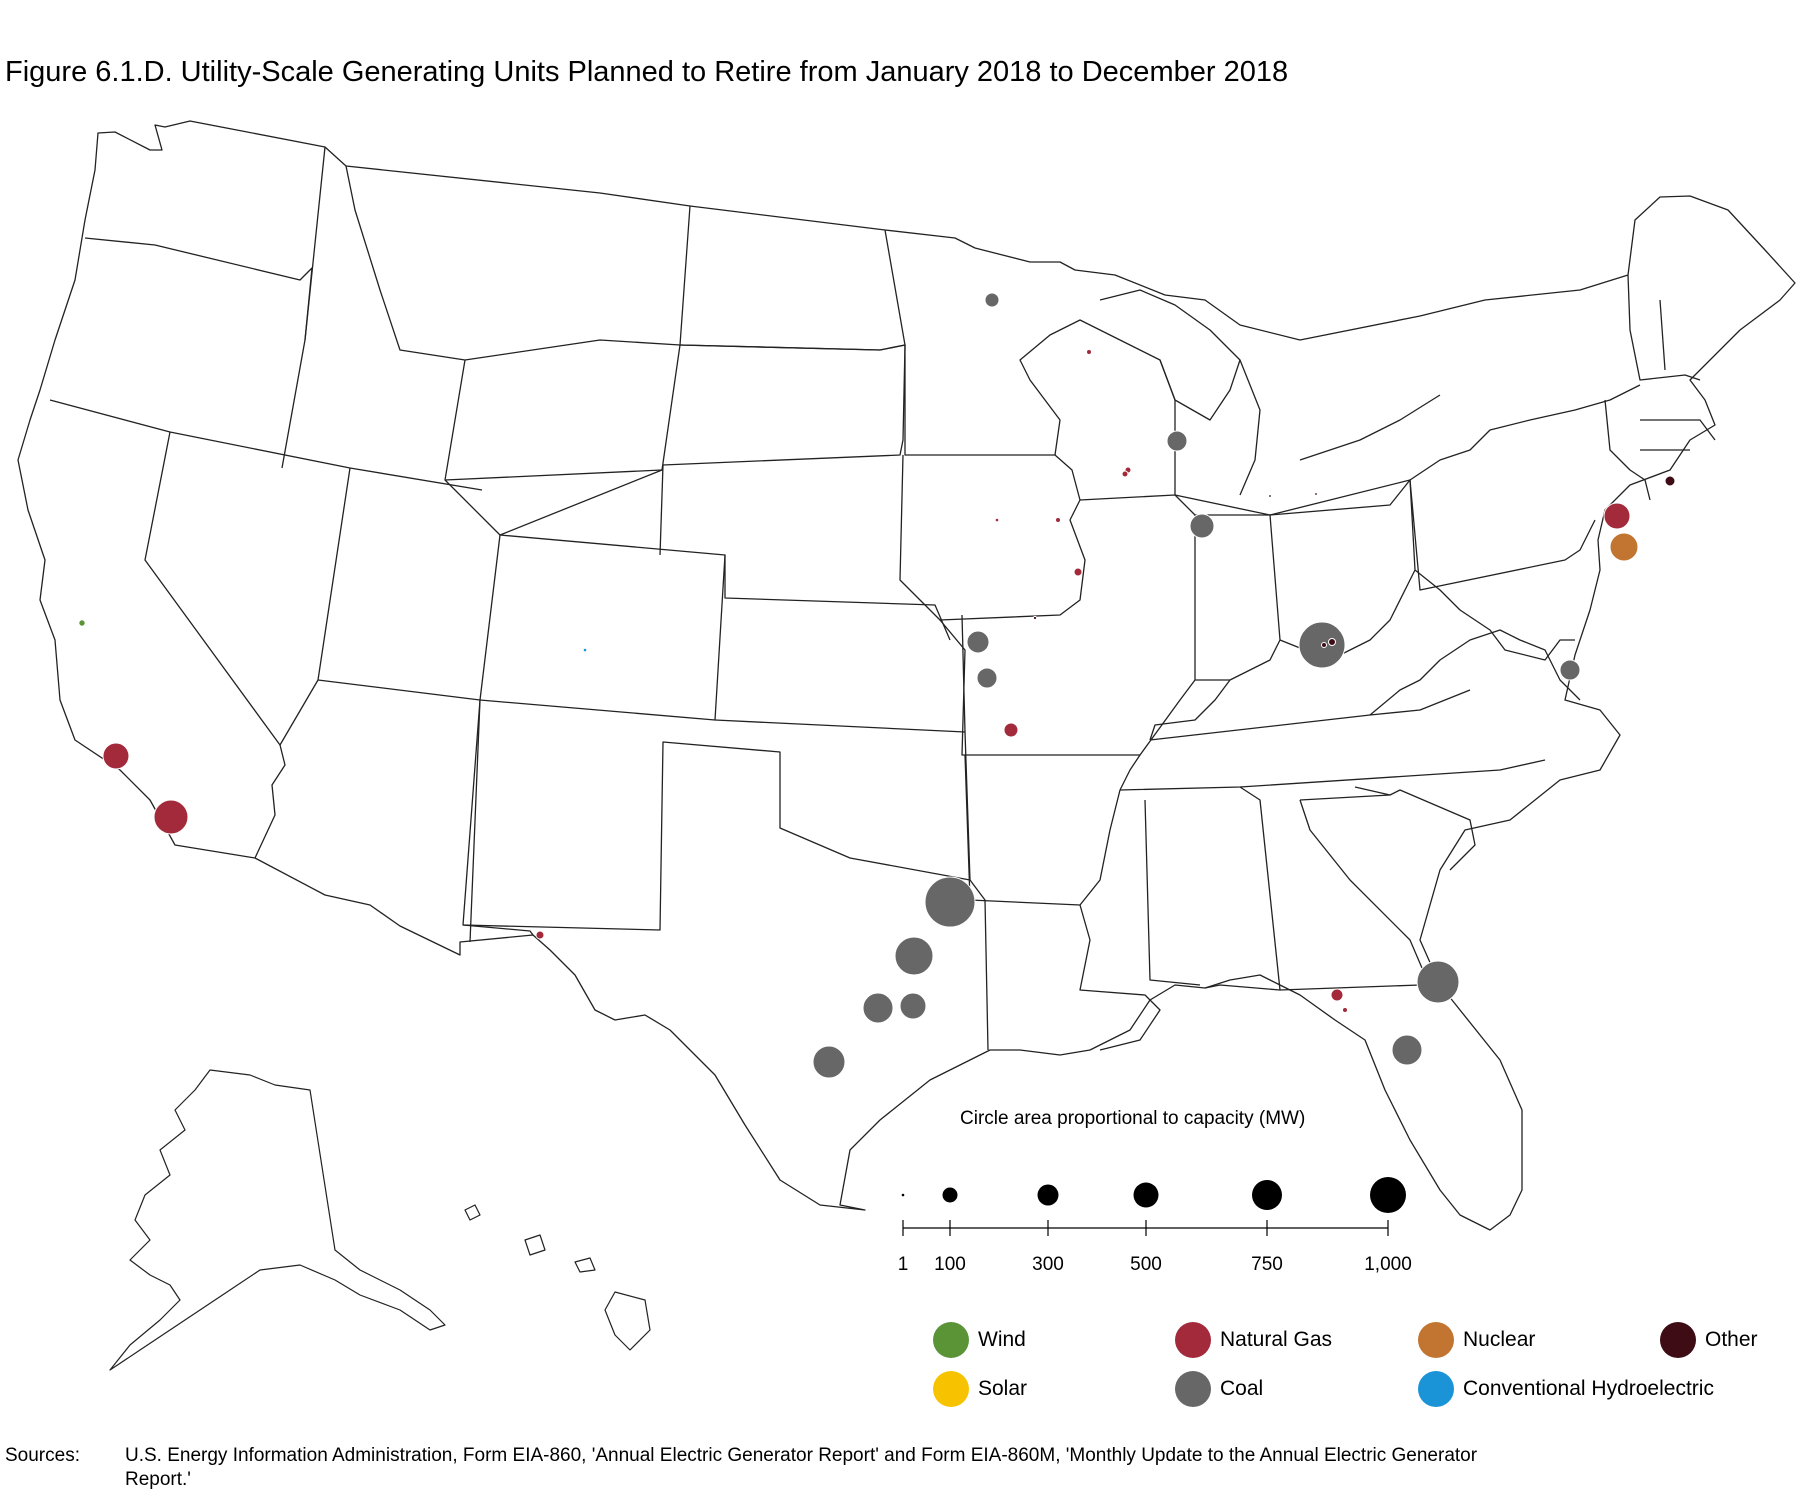 The image size is (1800, 1500). Describe the element at coordinates (1388, 1264) in the screenshot. I see `size-legend-label: 1,000` at that location.